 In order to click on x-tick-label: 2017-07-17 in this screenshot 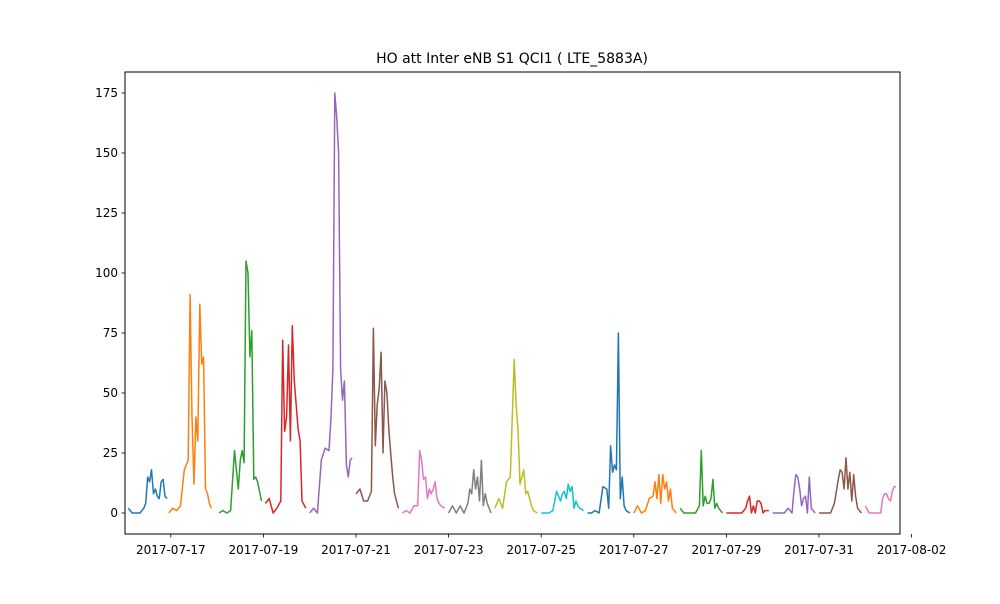, I will do `click(171, 550)`.